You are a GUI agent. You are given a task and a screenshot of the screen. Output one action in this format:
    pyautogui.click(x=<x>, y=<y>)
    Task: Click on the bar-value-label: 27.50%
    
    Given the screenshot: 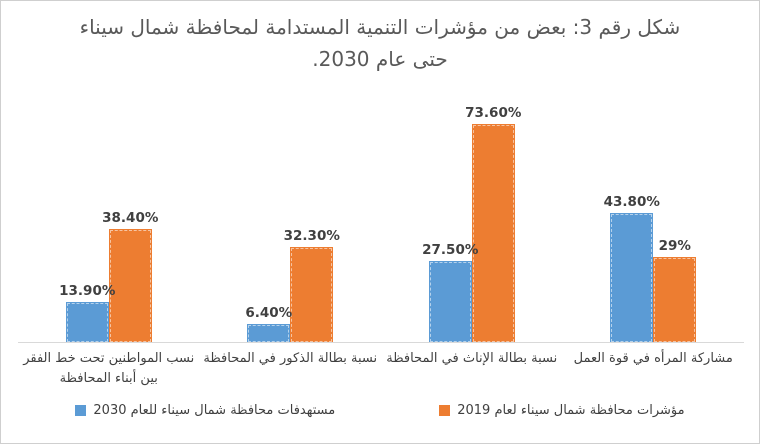 What is the action you would take?
    pyautogui.click(x=450, y=250)
    